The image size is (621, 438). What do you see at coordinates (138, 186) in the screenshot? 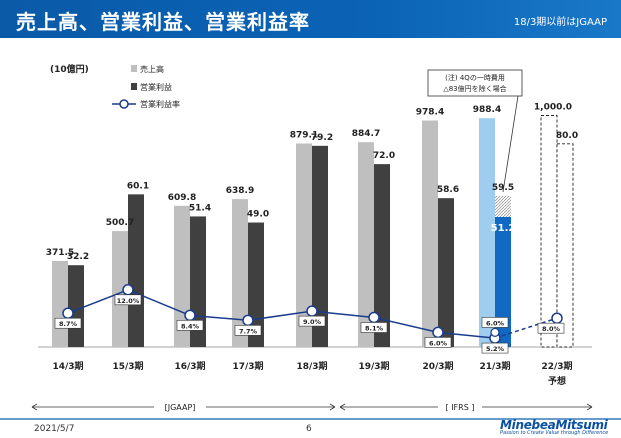
I see `label-op-1: 60.1` at bounding box center [138, 186].